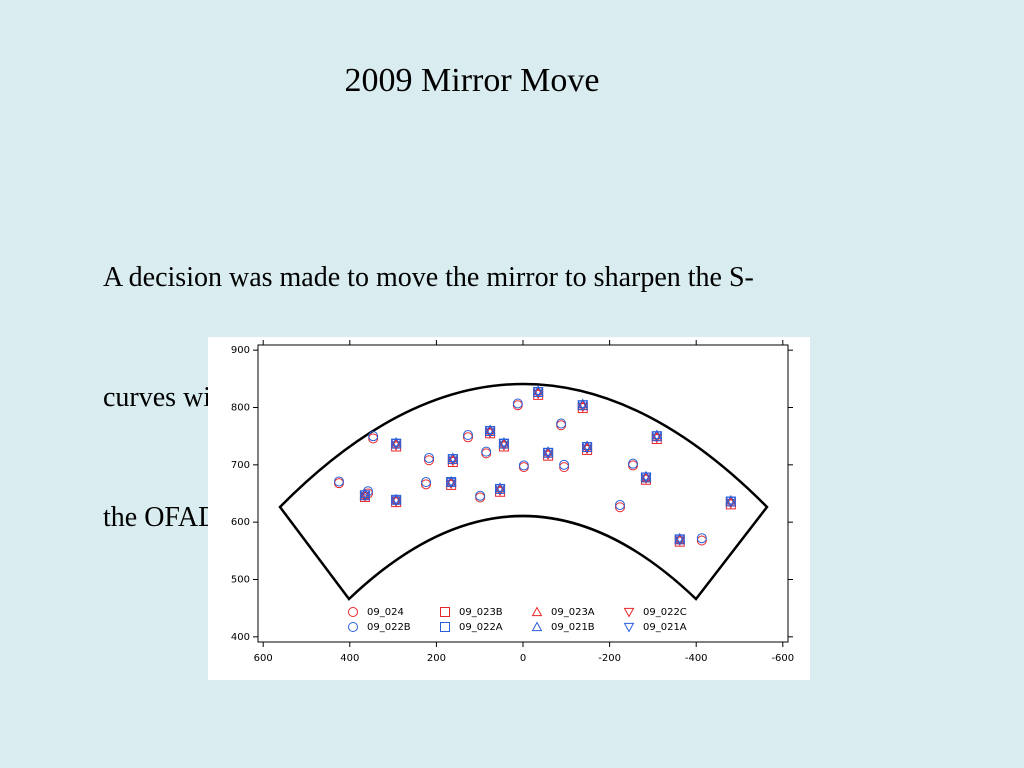 The image size is (1024, 768). I want to click on x-tick-label: 600, so click(263, 658).